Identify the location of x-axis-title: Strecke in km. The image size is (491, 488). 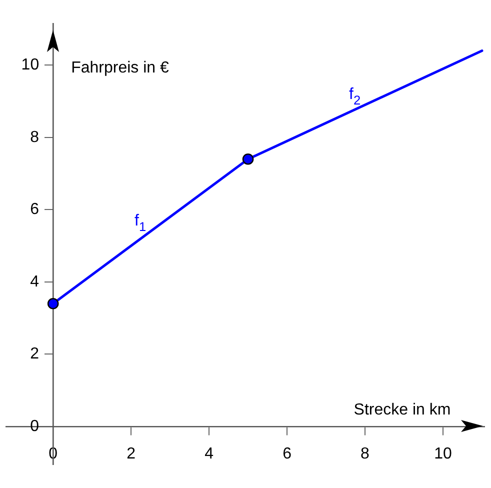
(402, 409).